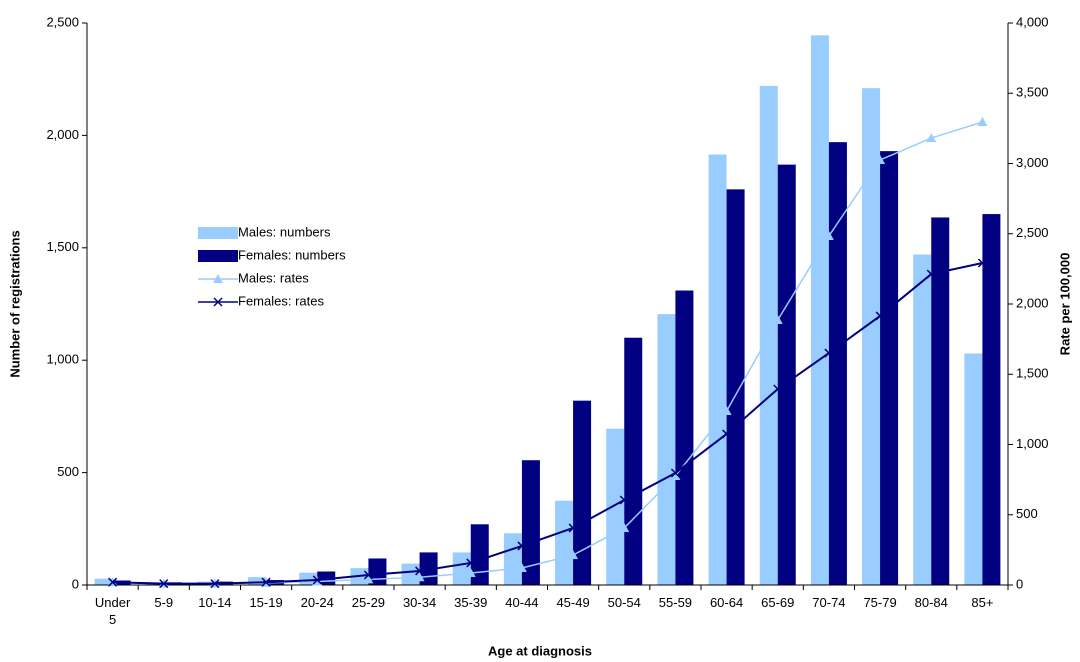 This screenshot has width=1080, height=662. Describe the element at coordinates (68, 471) in the screenshot. I see `y-tick-label: 500` at that location.